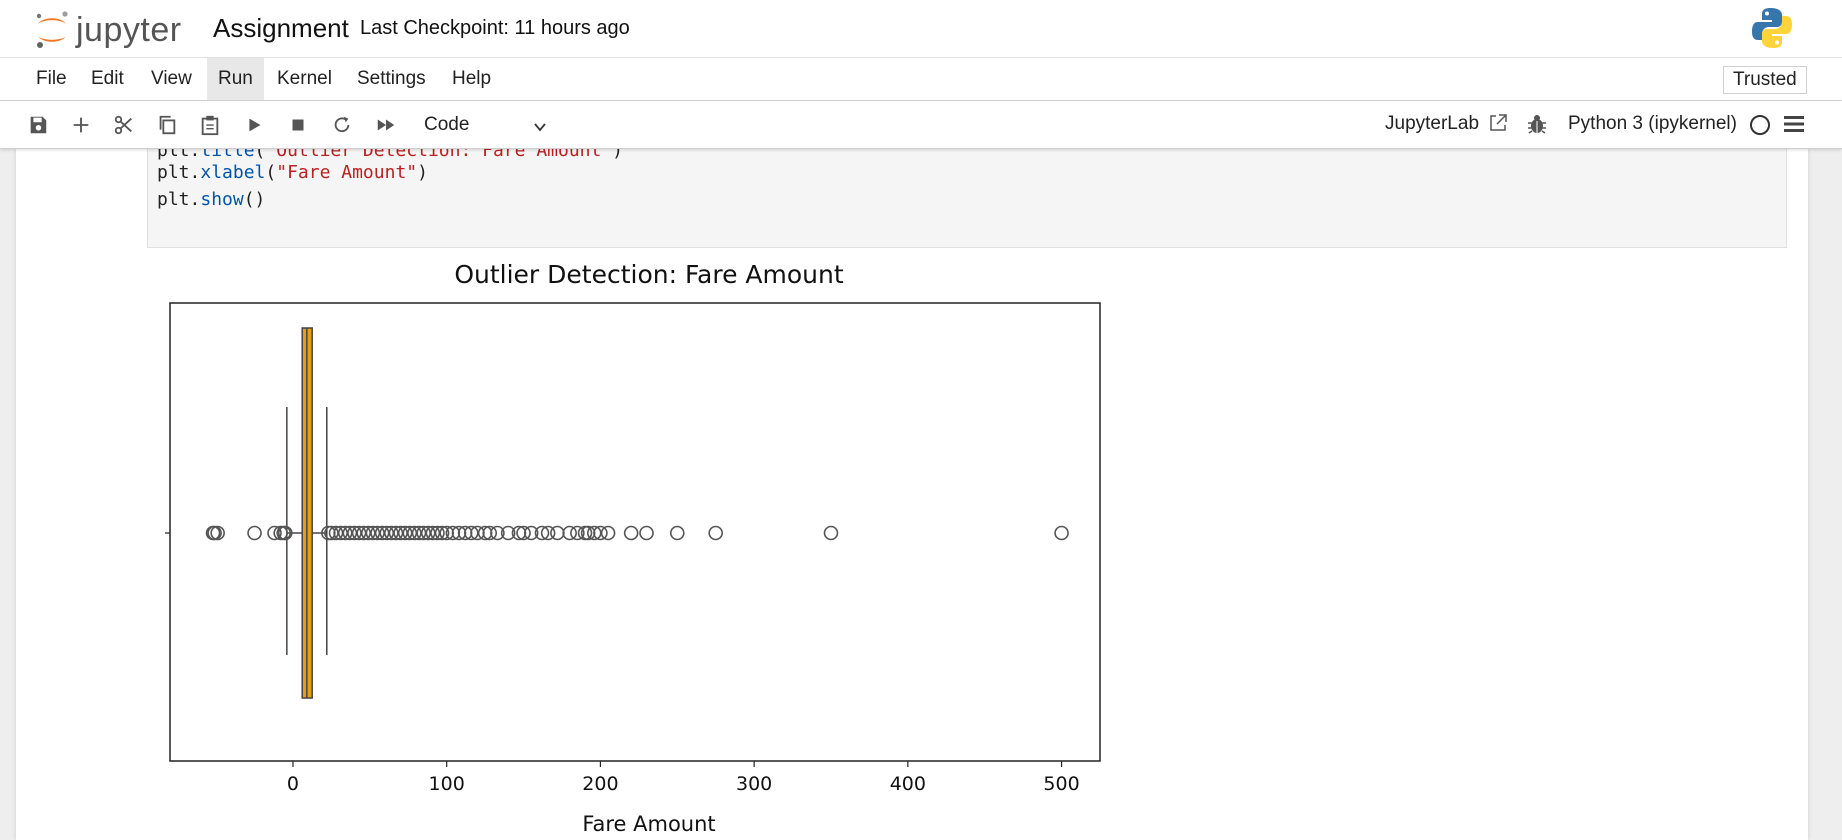 This screenshot has width=1842, height=840. Describe the element at coordinates (307, 513) in the screenshot. I see `box-group` at that location.